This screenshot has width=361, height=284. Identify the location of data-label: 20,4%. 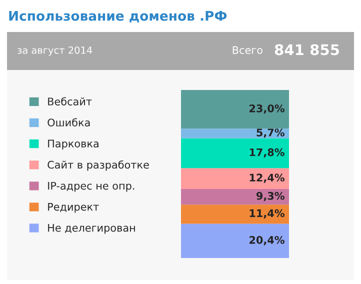
(267, 241).